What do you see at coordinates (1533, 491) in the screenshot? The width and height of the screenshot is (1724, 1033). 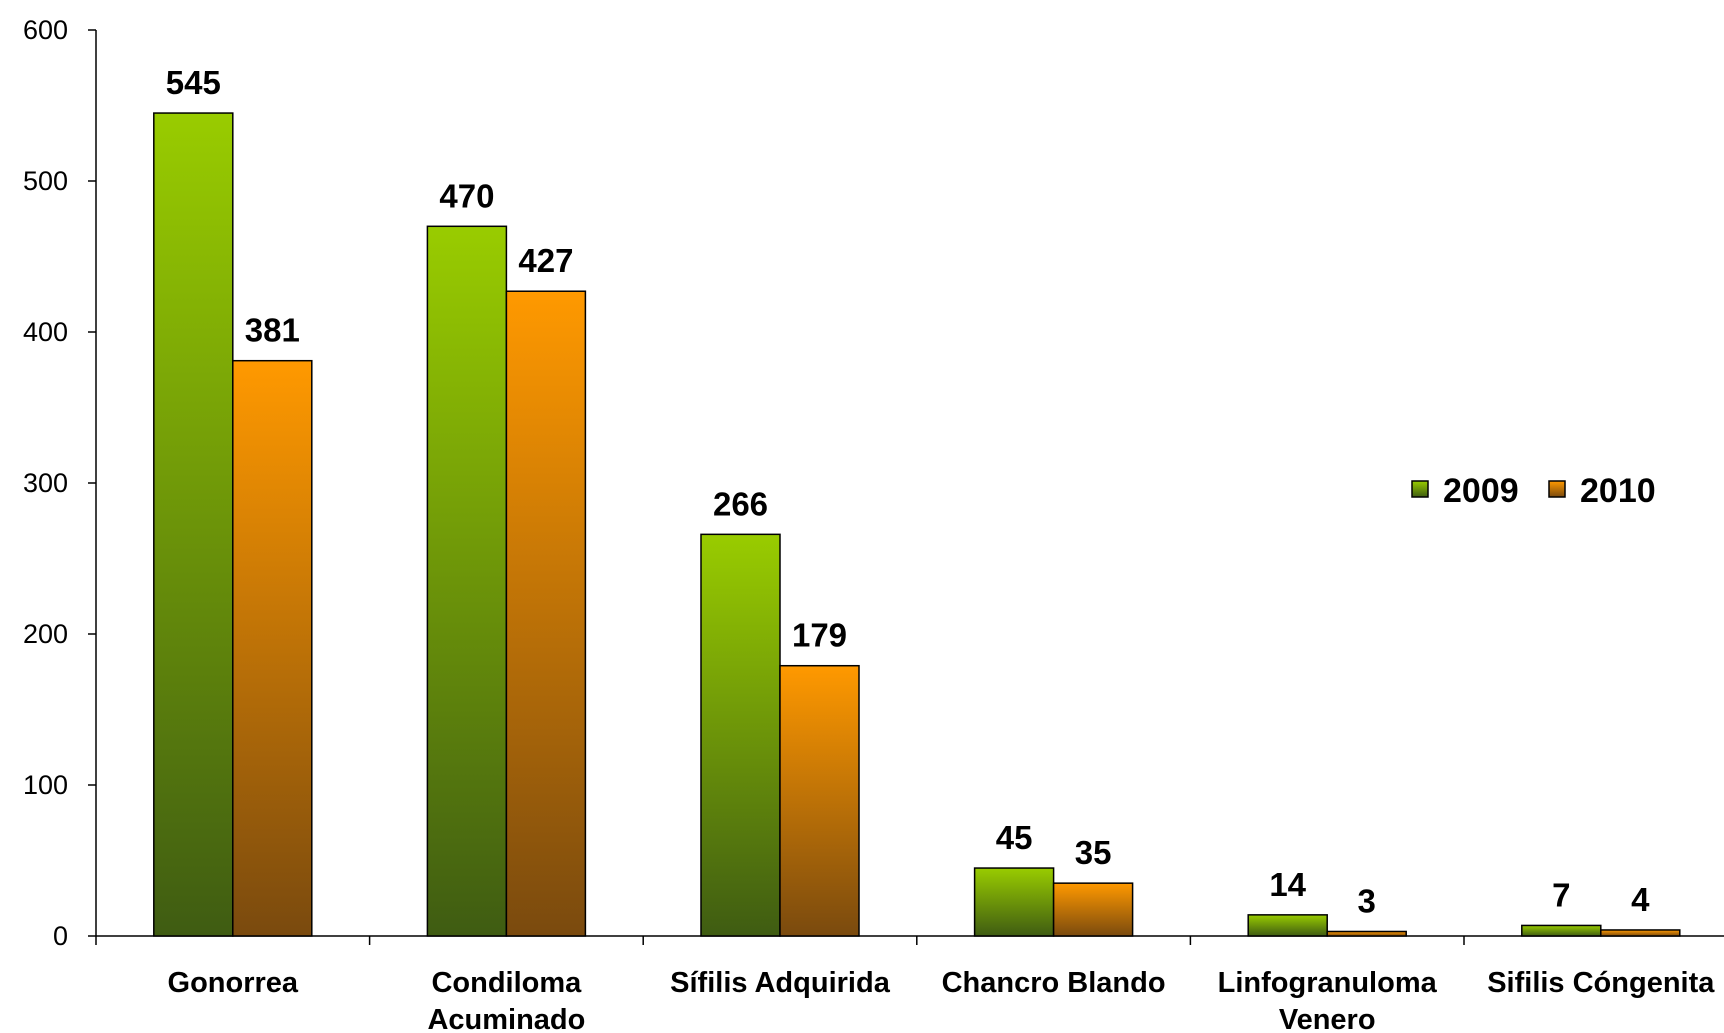 I see `legend: 2009 2010` at bounding box center [1533, 491].